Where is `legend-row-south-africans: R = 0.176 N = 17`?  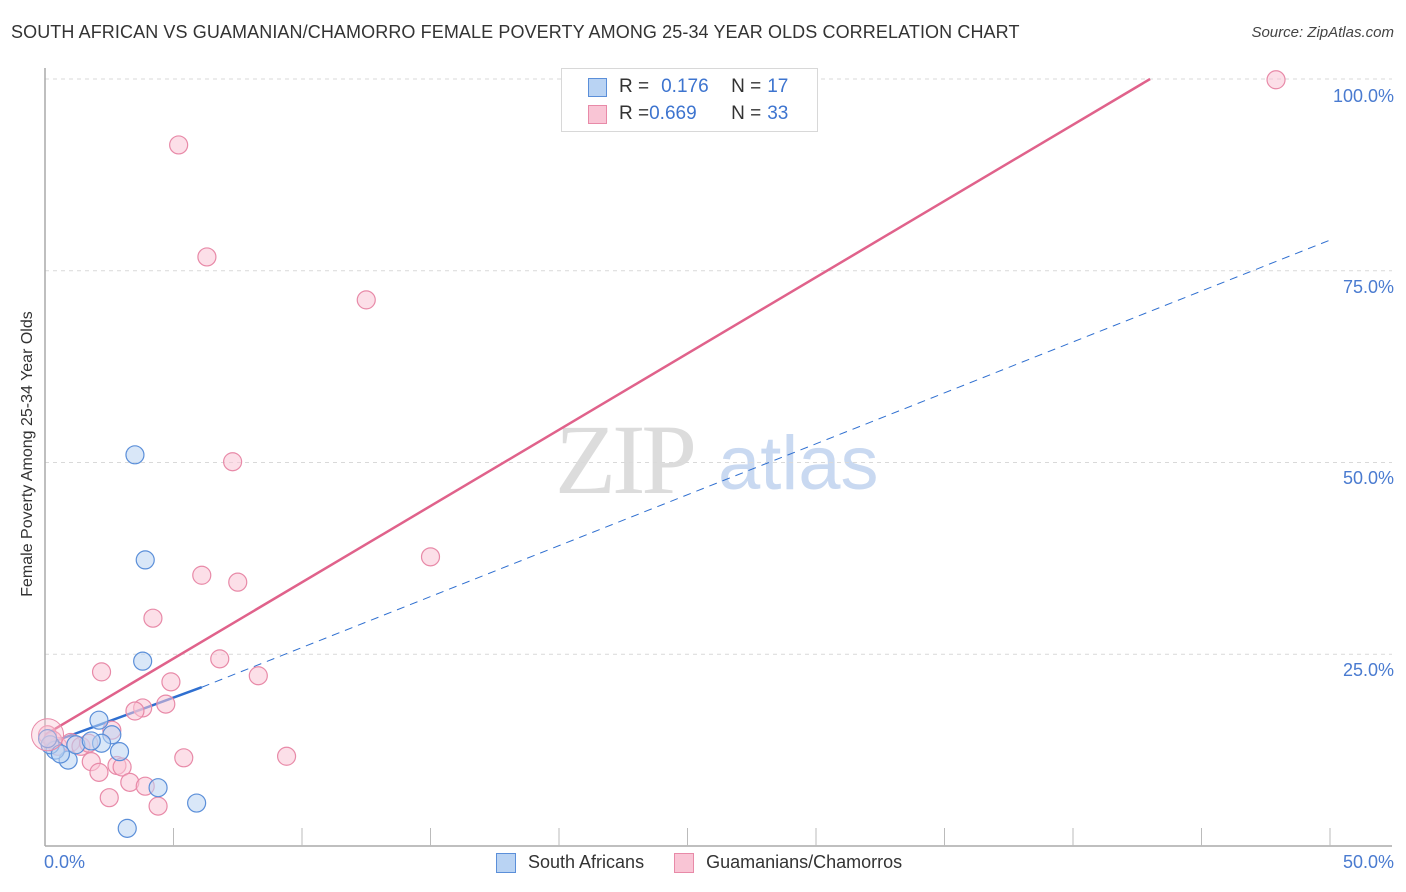 legend-row-south-africans: R = 0.176 N = 17 is located at coordinates (688, 87).